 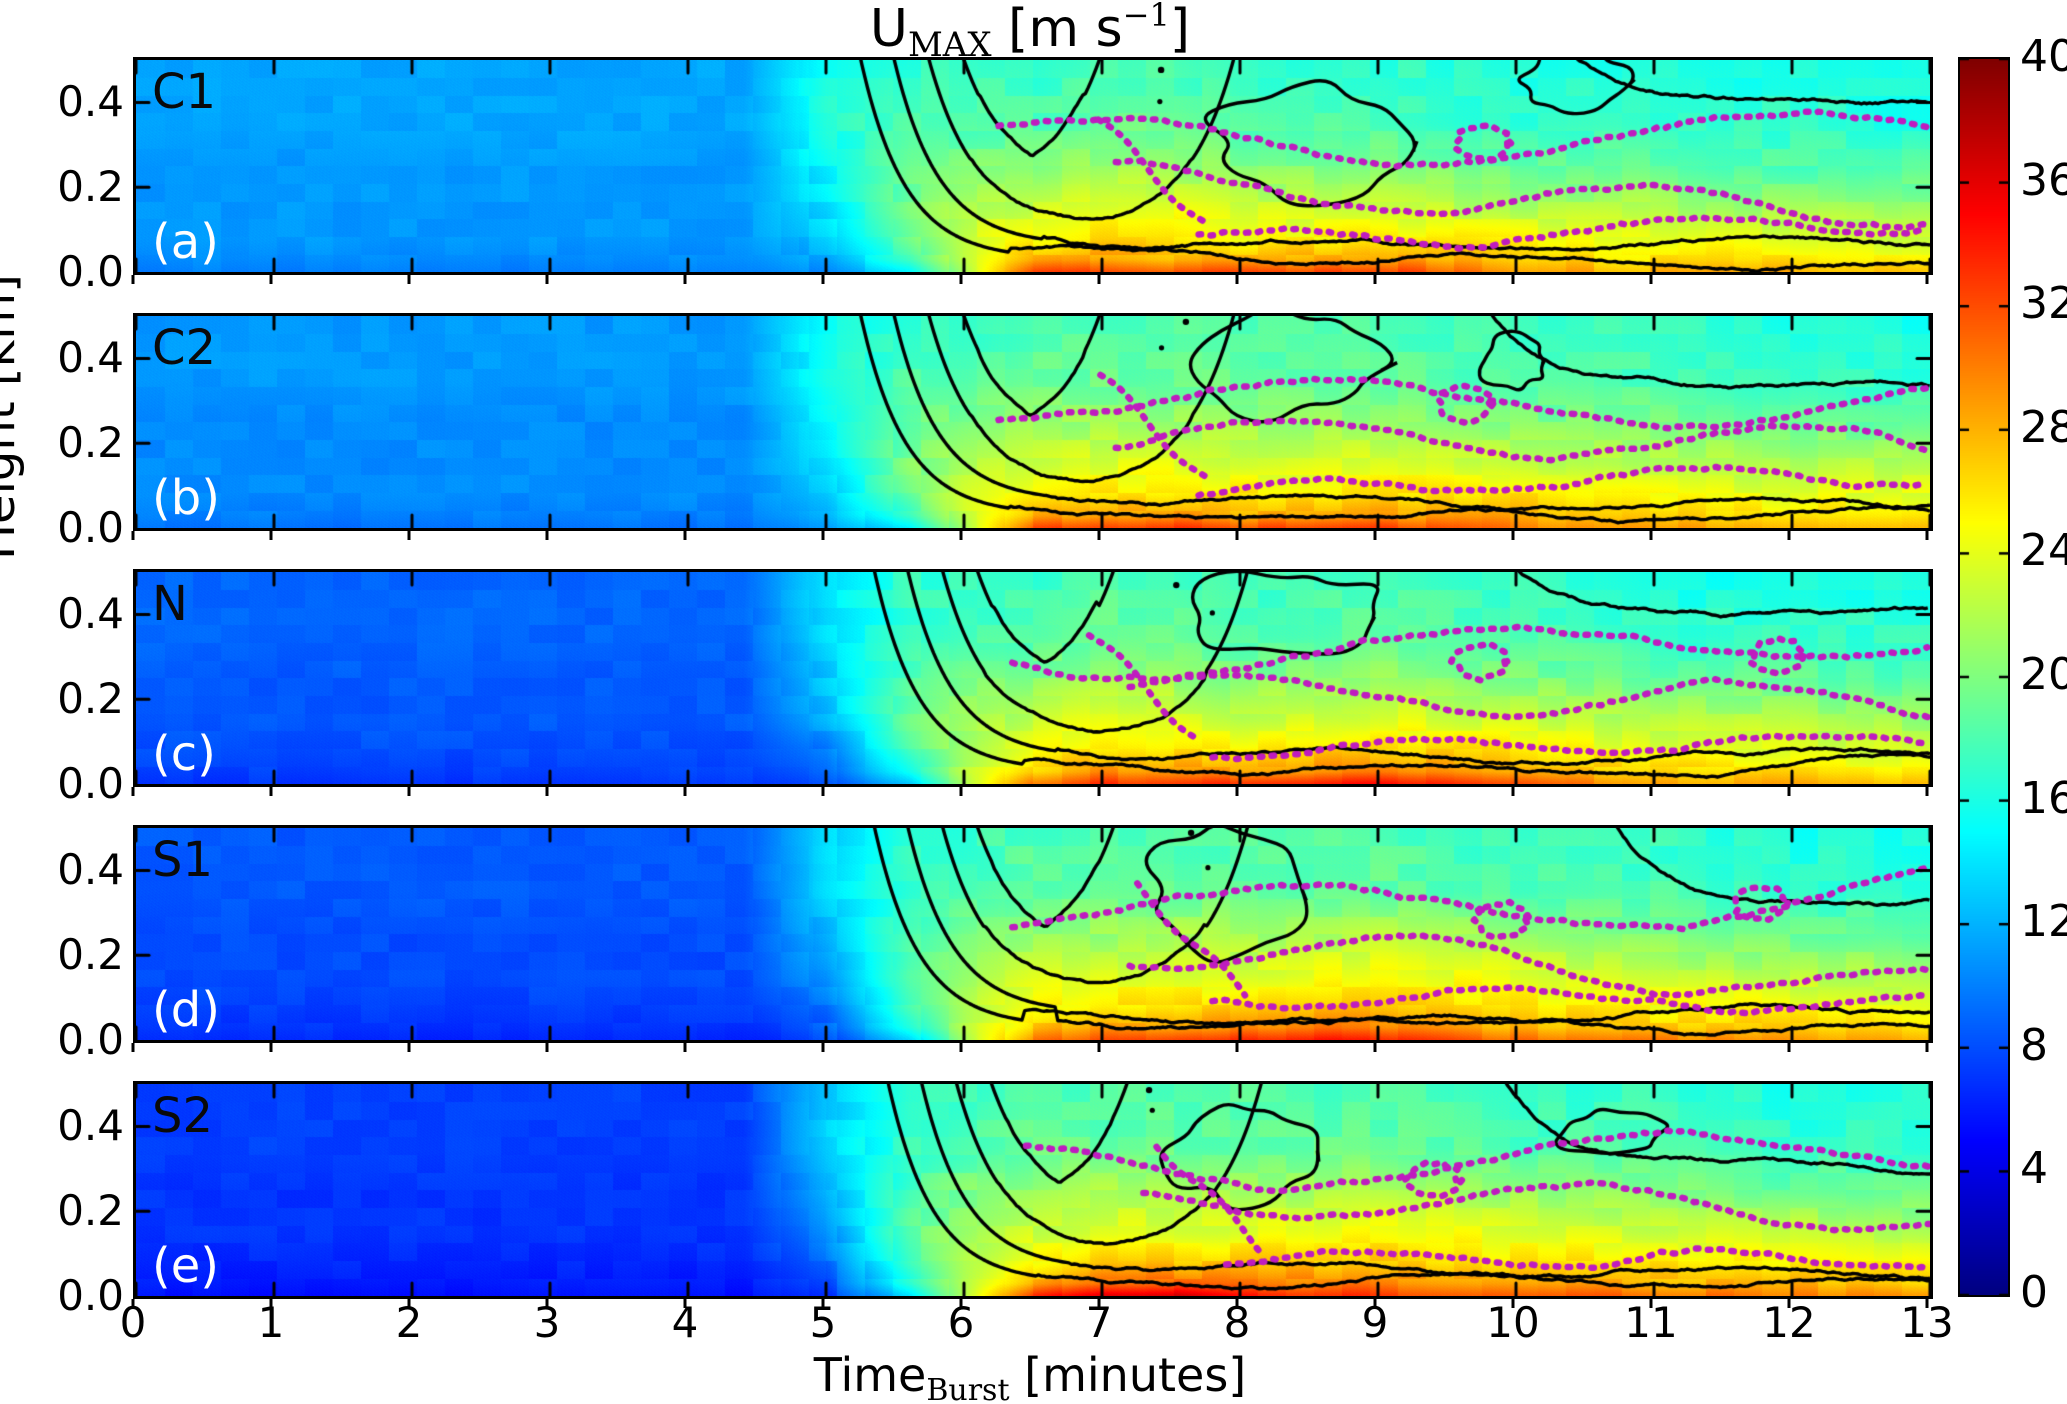 I want to click on panel-label-d: S1, so click(x=183, y=860).